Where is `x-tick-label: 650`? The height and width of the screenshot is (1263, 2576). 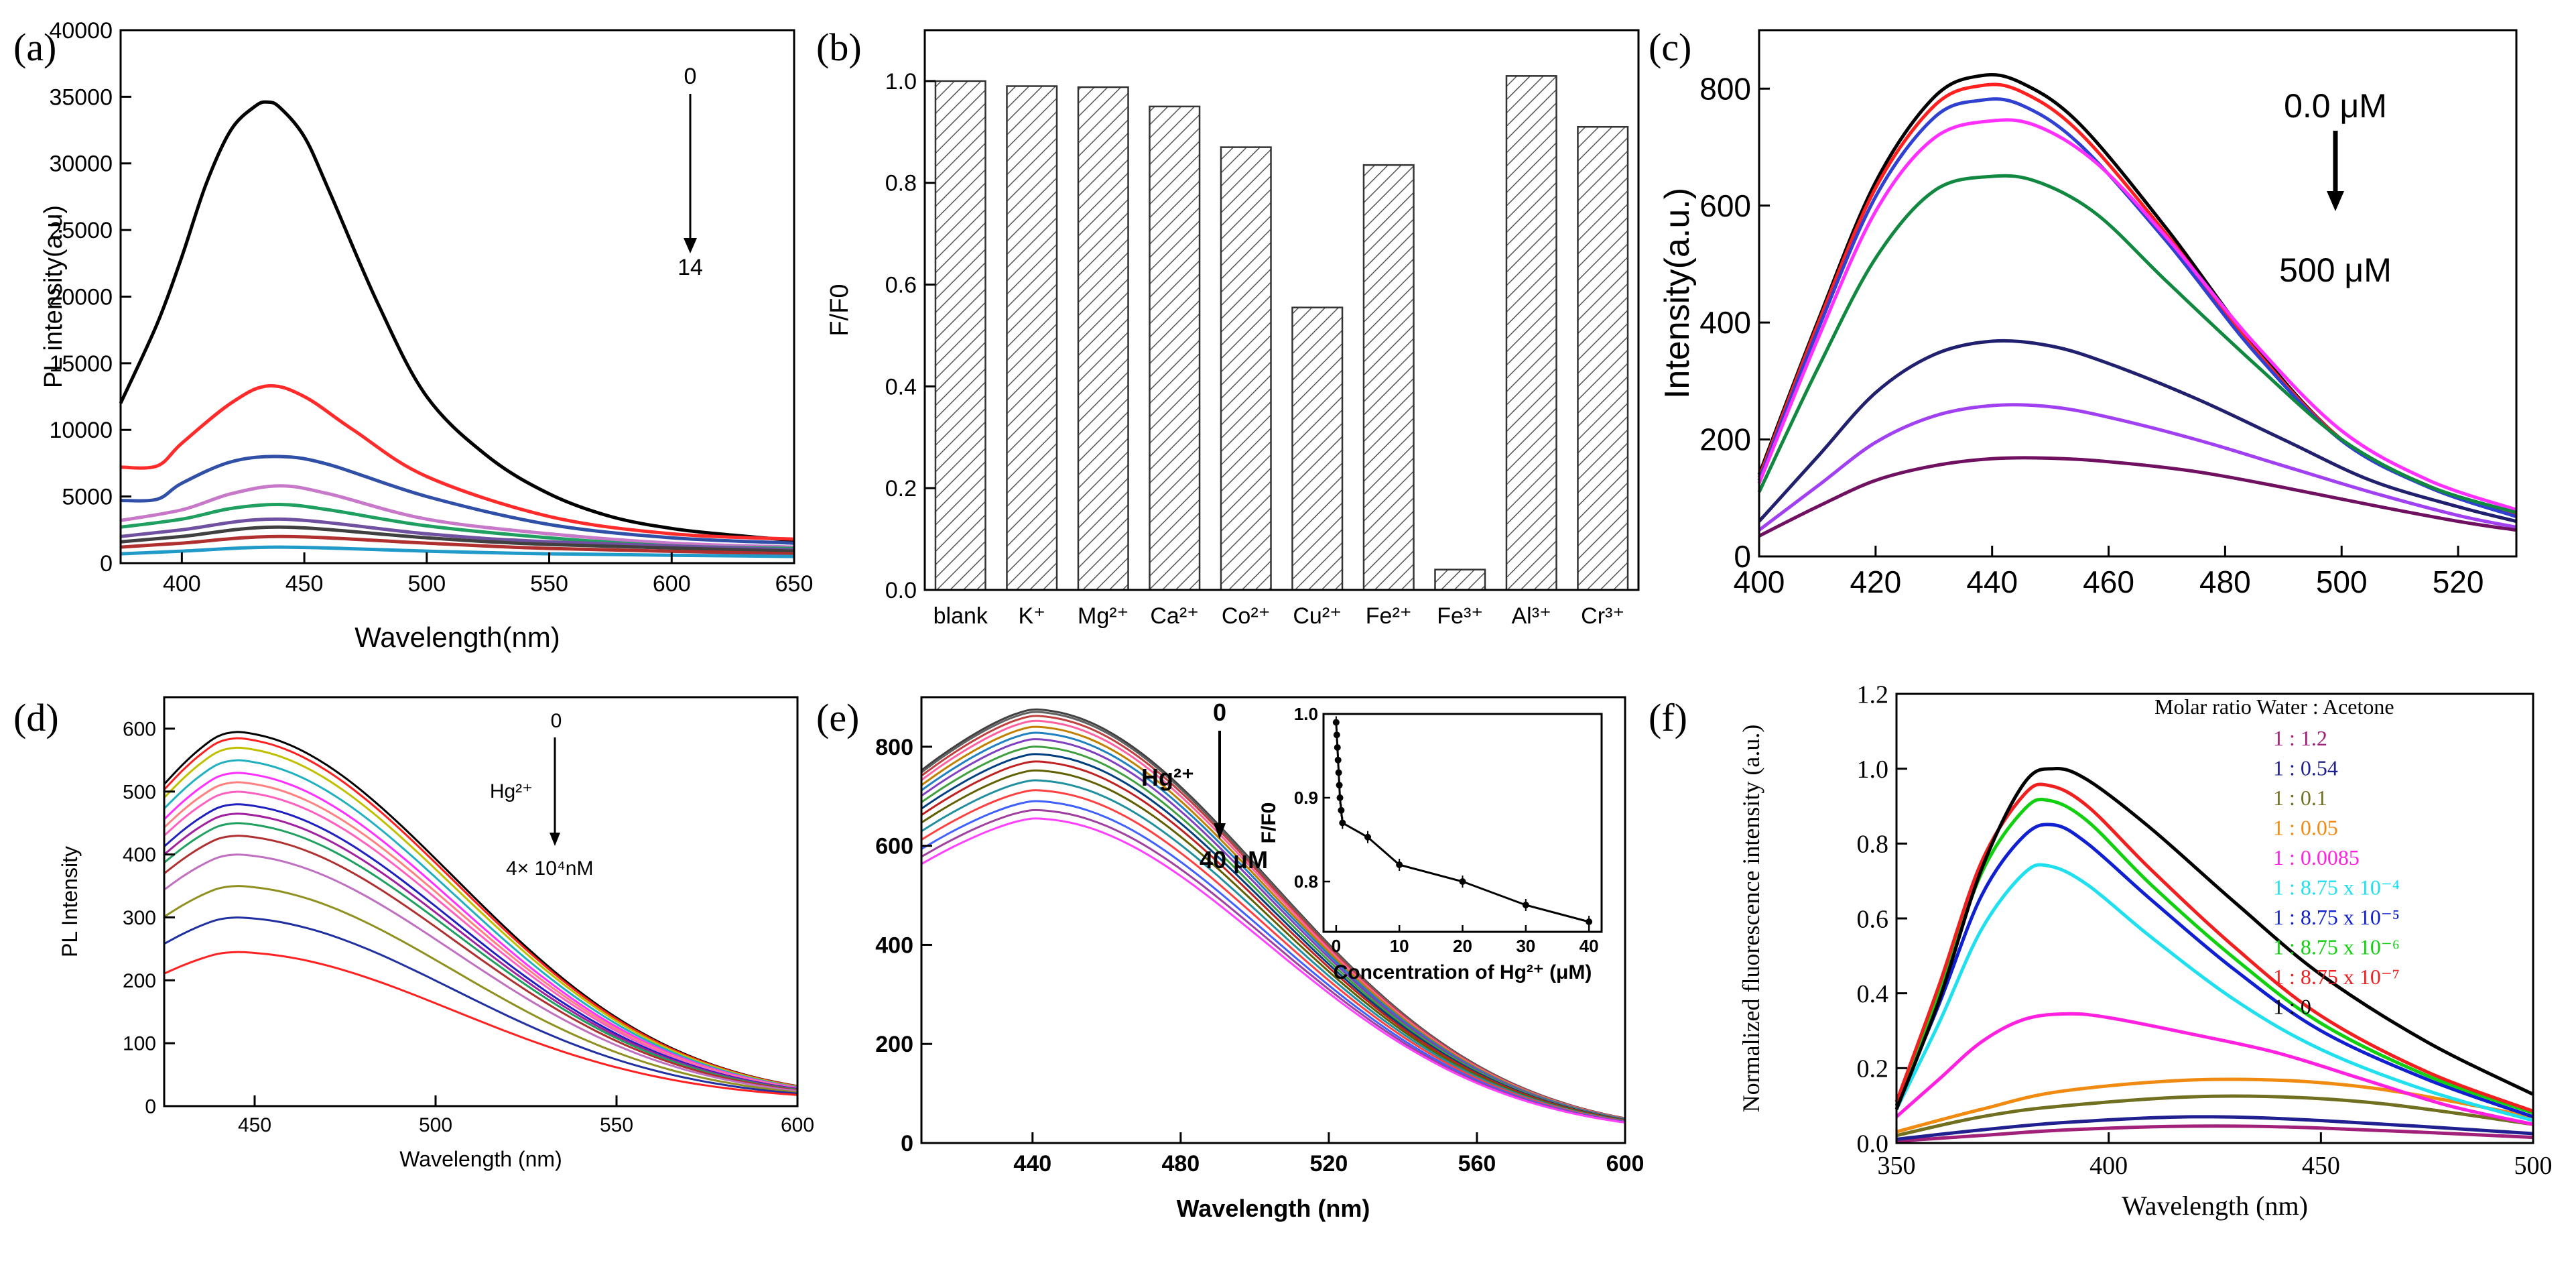
x-tick-label: 650 is located at coordinates (794, 584).